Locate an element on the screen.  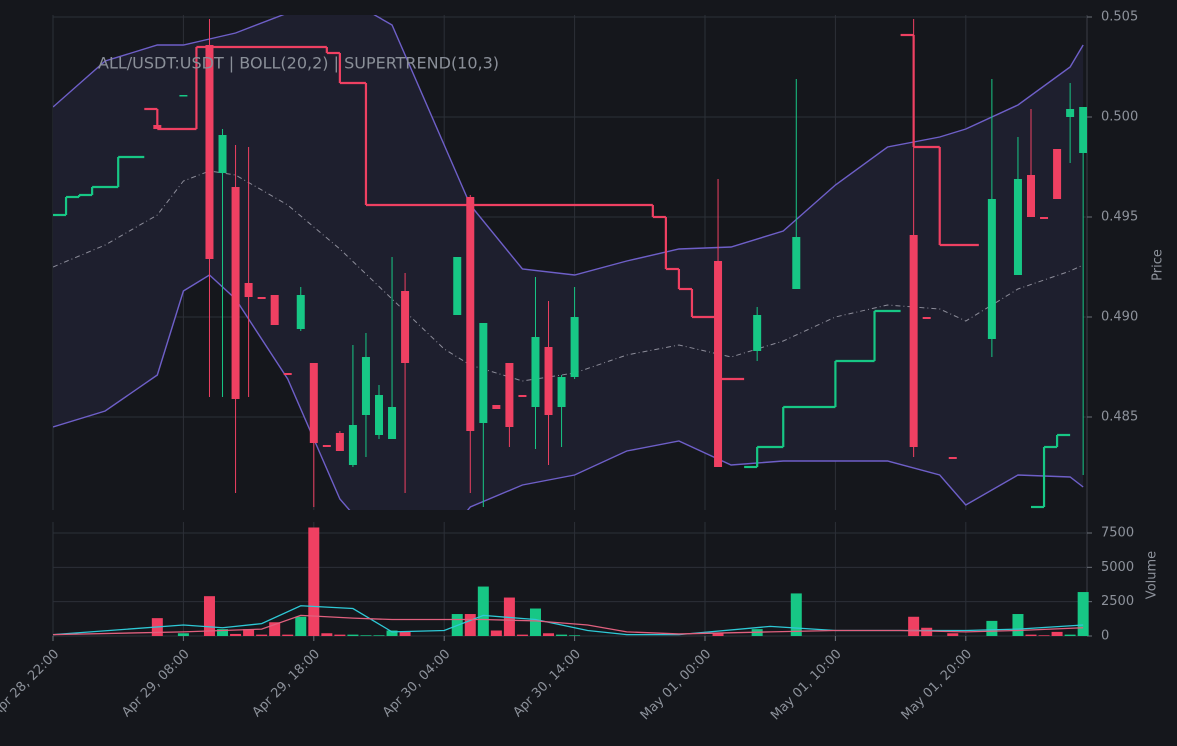
y-tick-label: 5000 is located at coordinates (1117, 567).